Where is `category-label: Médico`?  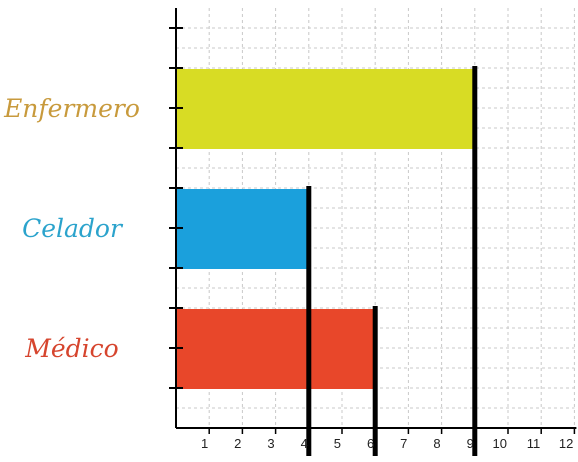
category-label: Médico is located at coordinates (71, 348).